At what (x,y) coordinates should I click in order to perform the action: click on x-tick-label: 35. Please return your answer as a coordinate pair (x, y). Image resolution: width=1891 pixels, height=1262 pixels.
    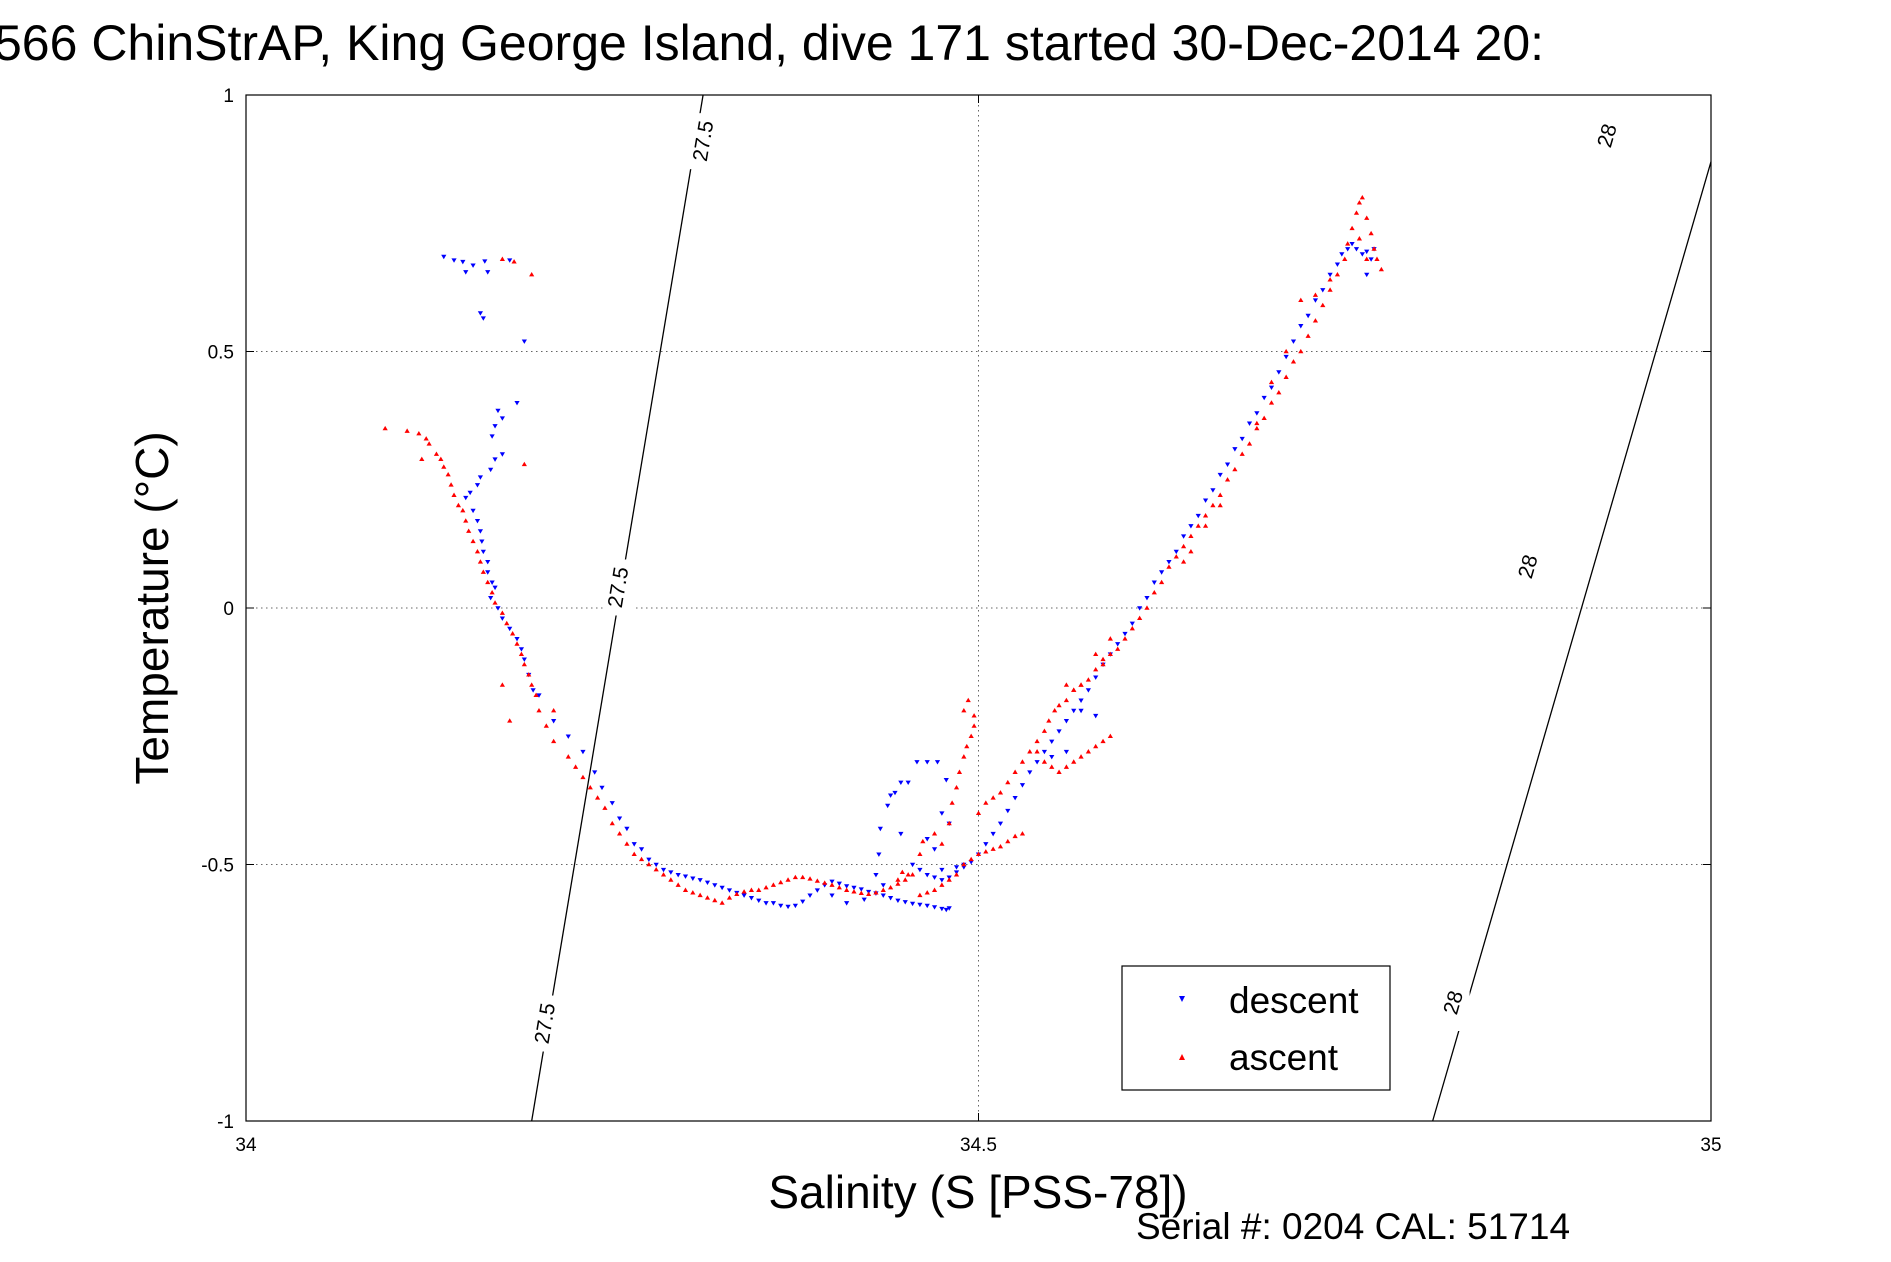
    Looking at the image, I should click on (1710, 1145).